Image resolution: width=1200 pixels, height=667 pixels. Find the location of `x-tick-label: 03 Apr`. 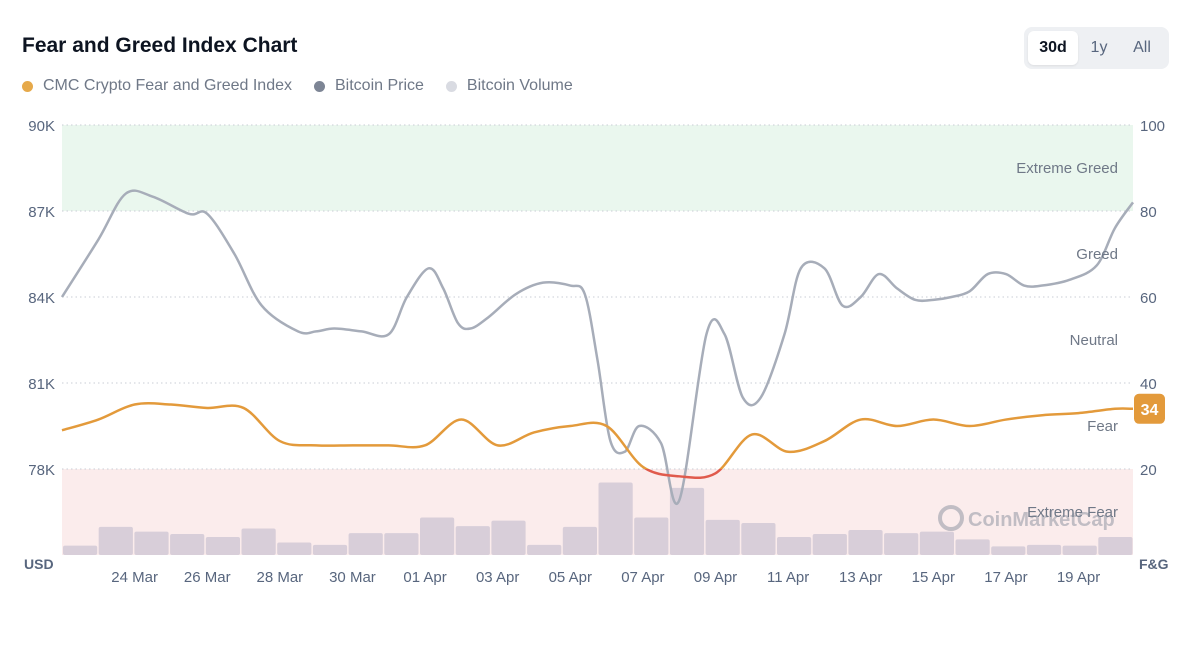

x-tick-label: 03 Apr is located at coordinates (497, 577).